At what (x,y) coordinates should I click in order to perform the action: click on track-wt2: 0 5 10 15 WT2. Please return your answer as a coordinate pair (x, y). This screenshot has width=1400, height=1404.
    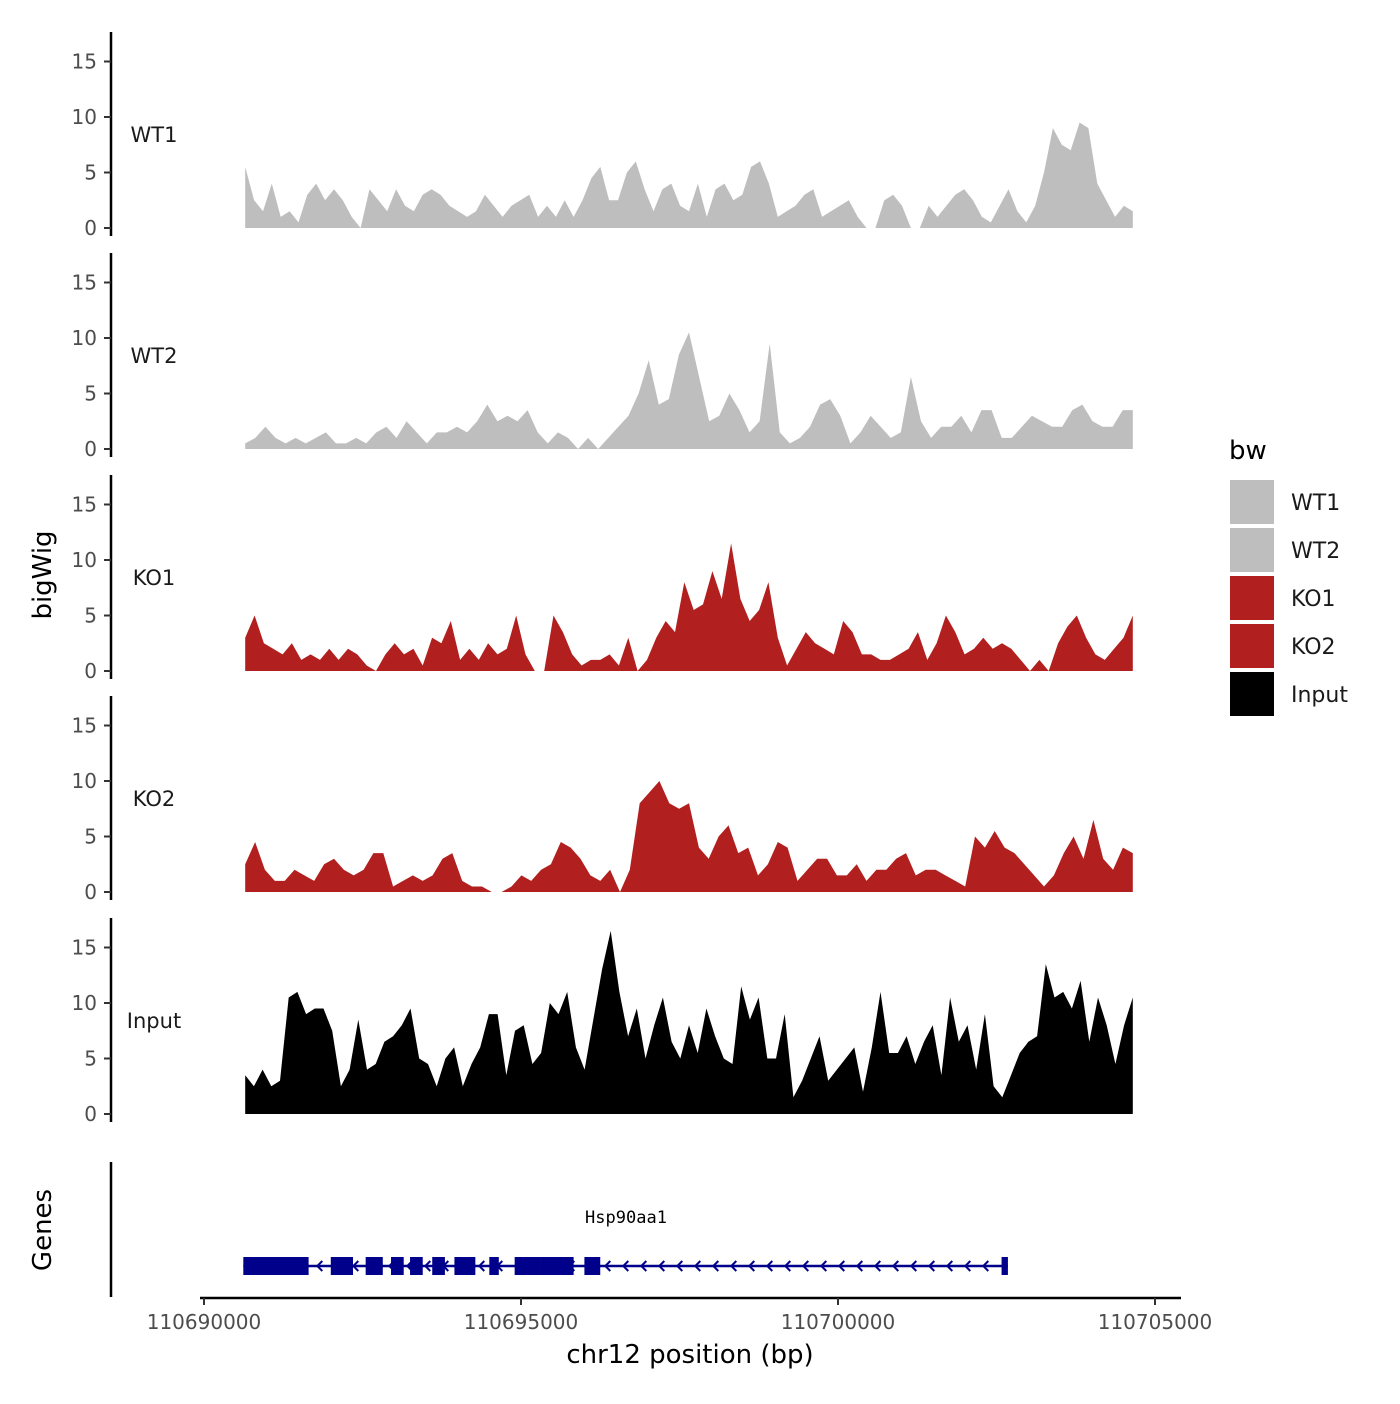
    Looking at the image, I should click on (602, 357).